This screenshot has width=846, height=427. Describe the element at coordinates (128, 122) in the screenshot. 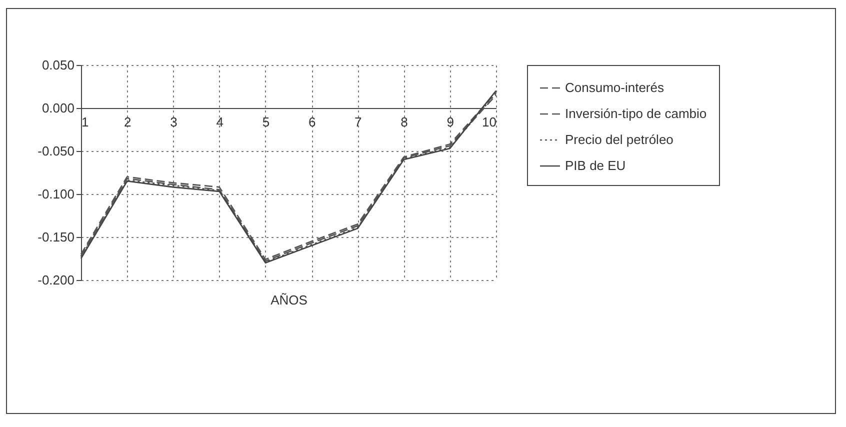

I see `x-tick-label: 2` at that location.